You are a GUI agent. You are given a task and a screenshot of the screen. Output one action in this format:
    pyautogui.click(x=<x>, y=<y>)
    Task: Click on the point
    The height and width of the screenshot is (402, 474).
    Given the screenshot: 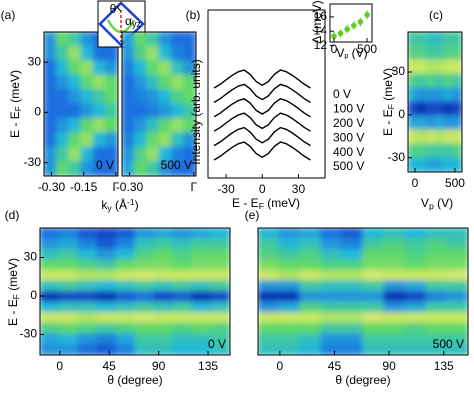 What is the action you would take?
    pyautogui.click(x=347, y=29)
    